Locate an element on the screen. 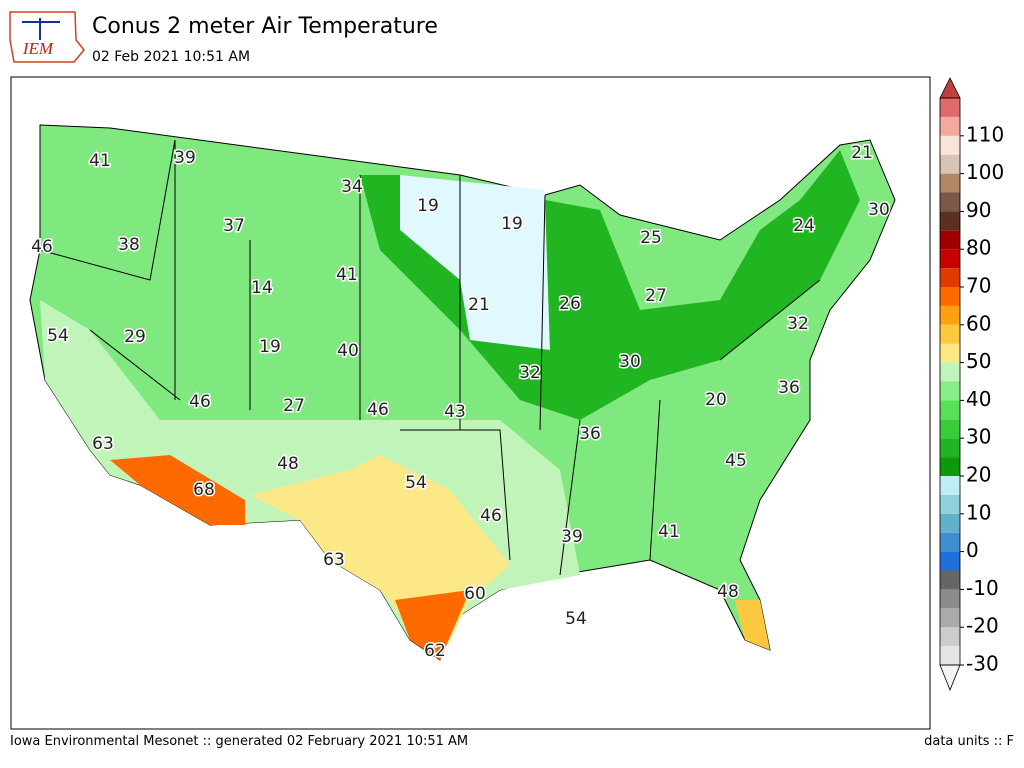 Image resolution: width=1024 pixels, height=768 pixels. colorbar-arrow-bottom is located at coordinates (950, 678).